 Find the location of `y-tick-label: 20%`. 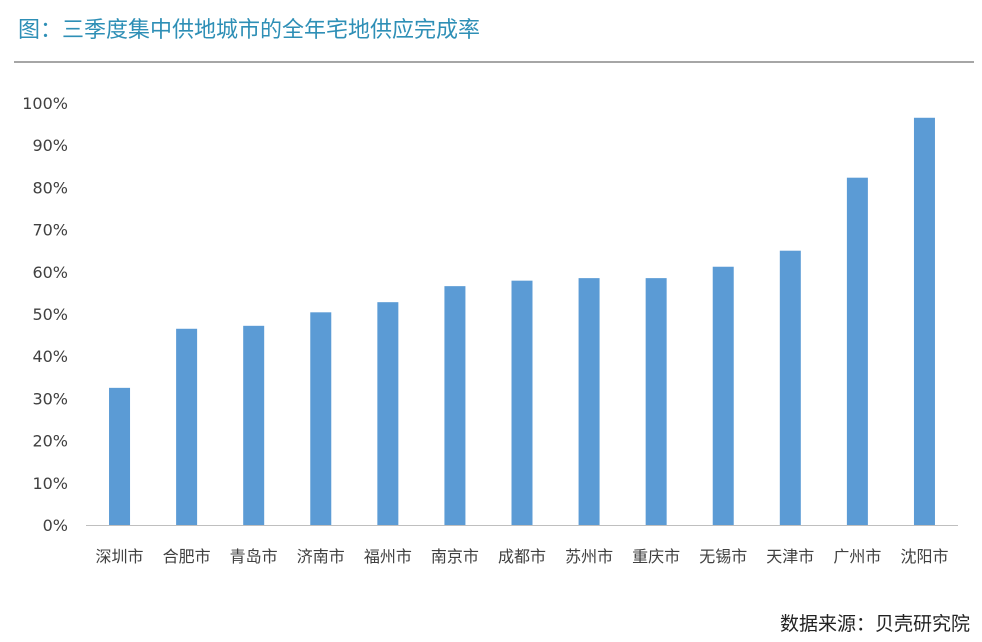

y-tick-label: 20% is located at coordinates (50, 441).